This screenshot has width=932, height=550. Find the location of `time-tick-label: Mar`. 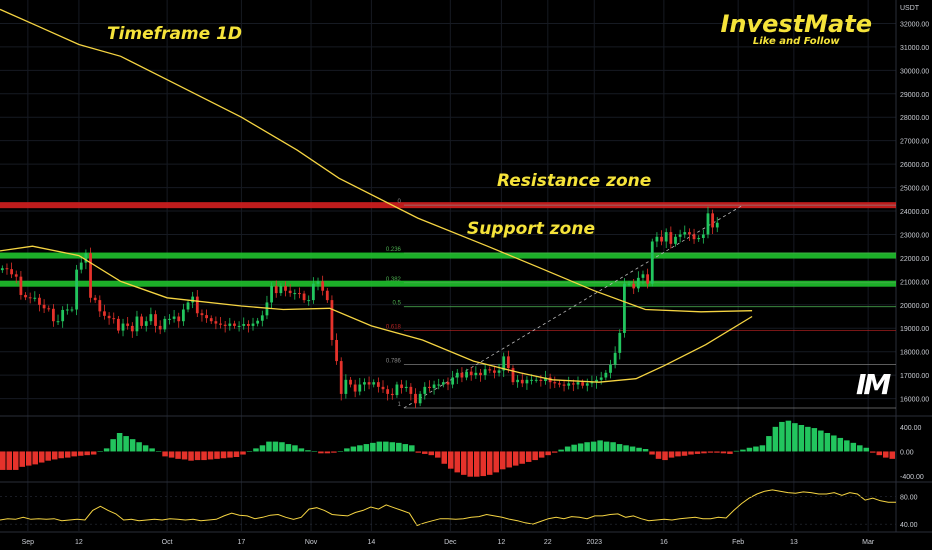

time-tick-label: Mar is located at coordinates (868, 542).